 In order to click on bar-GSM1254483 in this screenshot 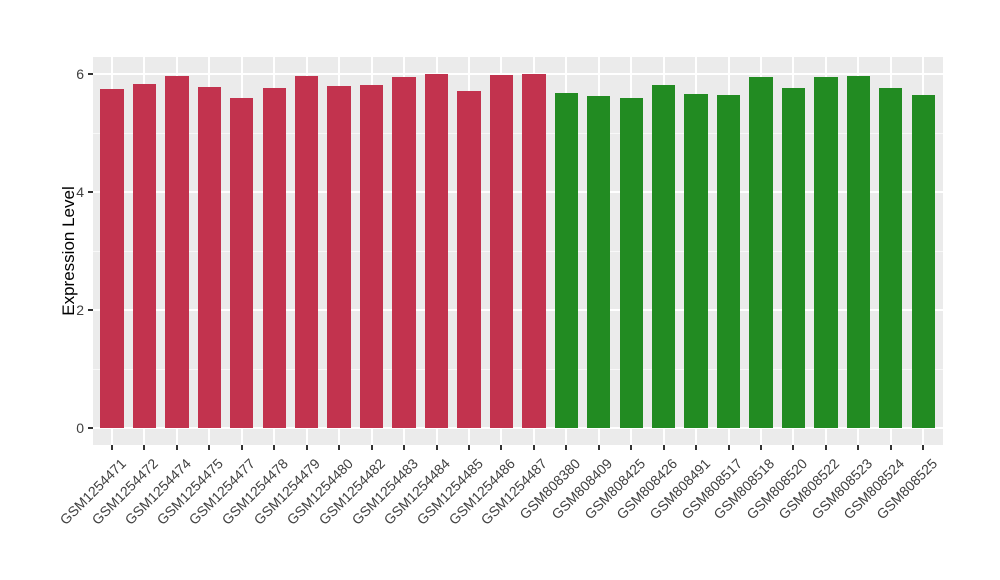, I will do `click(404, 252)`.